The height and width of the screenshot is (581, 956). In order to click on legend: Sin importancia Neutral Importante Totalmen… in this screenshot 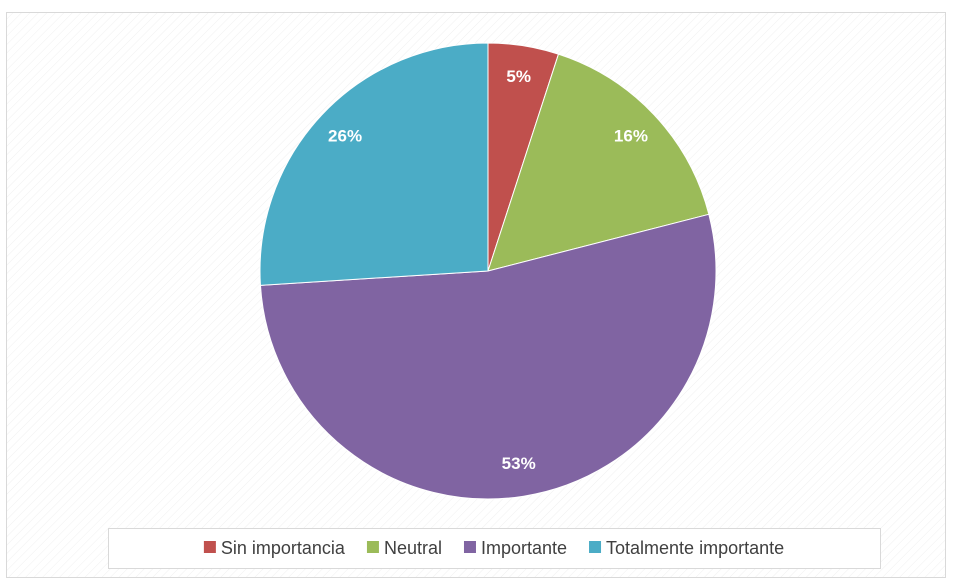, I will do `click(493, 548)`.